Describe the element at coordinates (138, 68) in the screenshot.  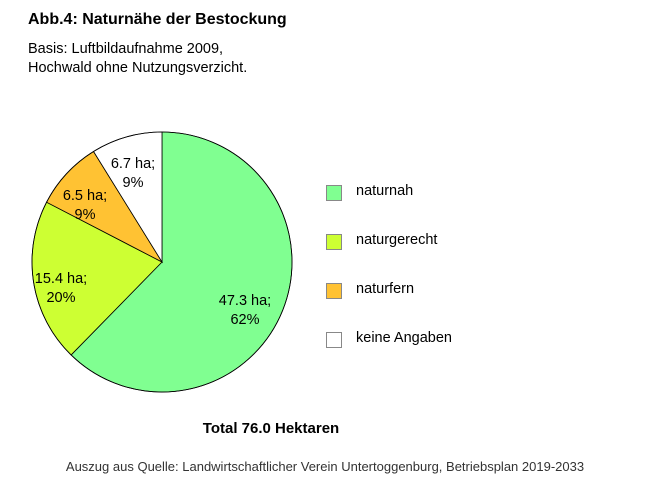
I see `subtitle-line-2: Hochwald ohne Nutzungsverzicht.` at that location.